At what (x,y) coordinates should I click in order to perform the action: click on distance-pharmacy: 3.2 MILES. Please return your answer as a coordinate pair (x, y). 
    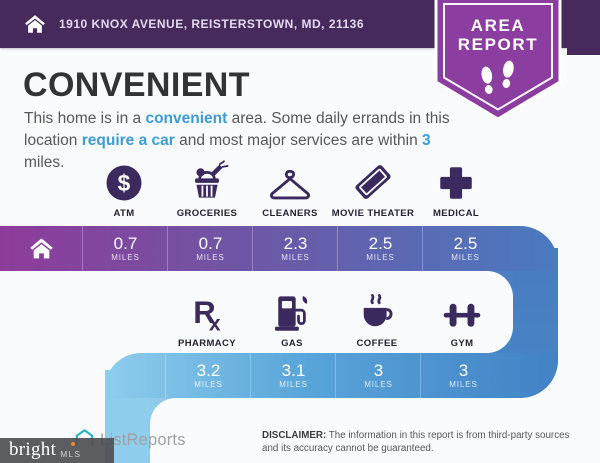
    Looking at the image, I should click on (208, 375).